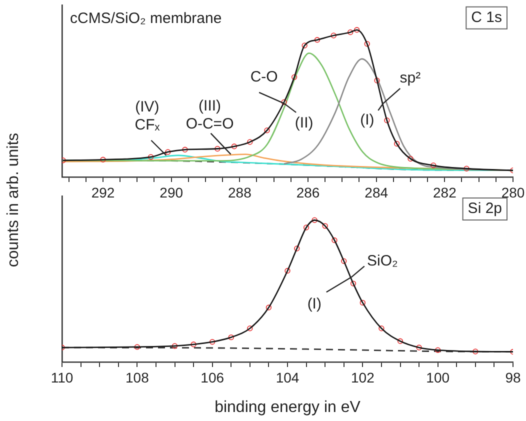  What do you see at coordinates (382, 261) in the screenshot?
I see `annotation: SiO₂` at bounding box center [382, 261].